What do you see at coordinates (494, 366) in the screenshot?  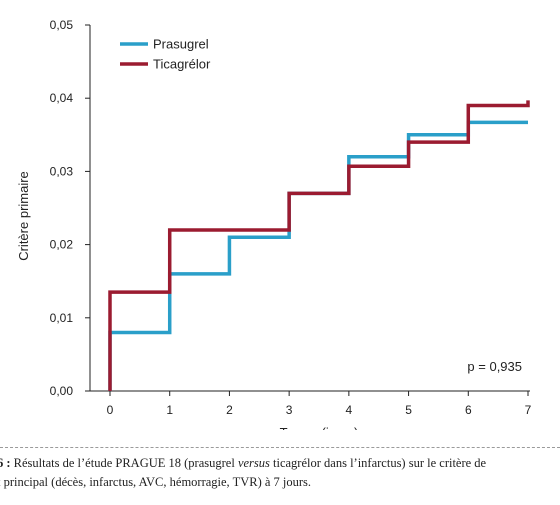 I see `p-value-annotation: p = 0,935` at bounding box center [494, 366].